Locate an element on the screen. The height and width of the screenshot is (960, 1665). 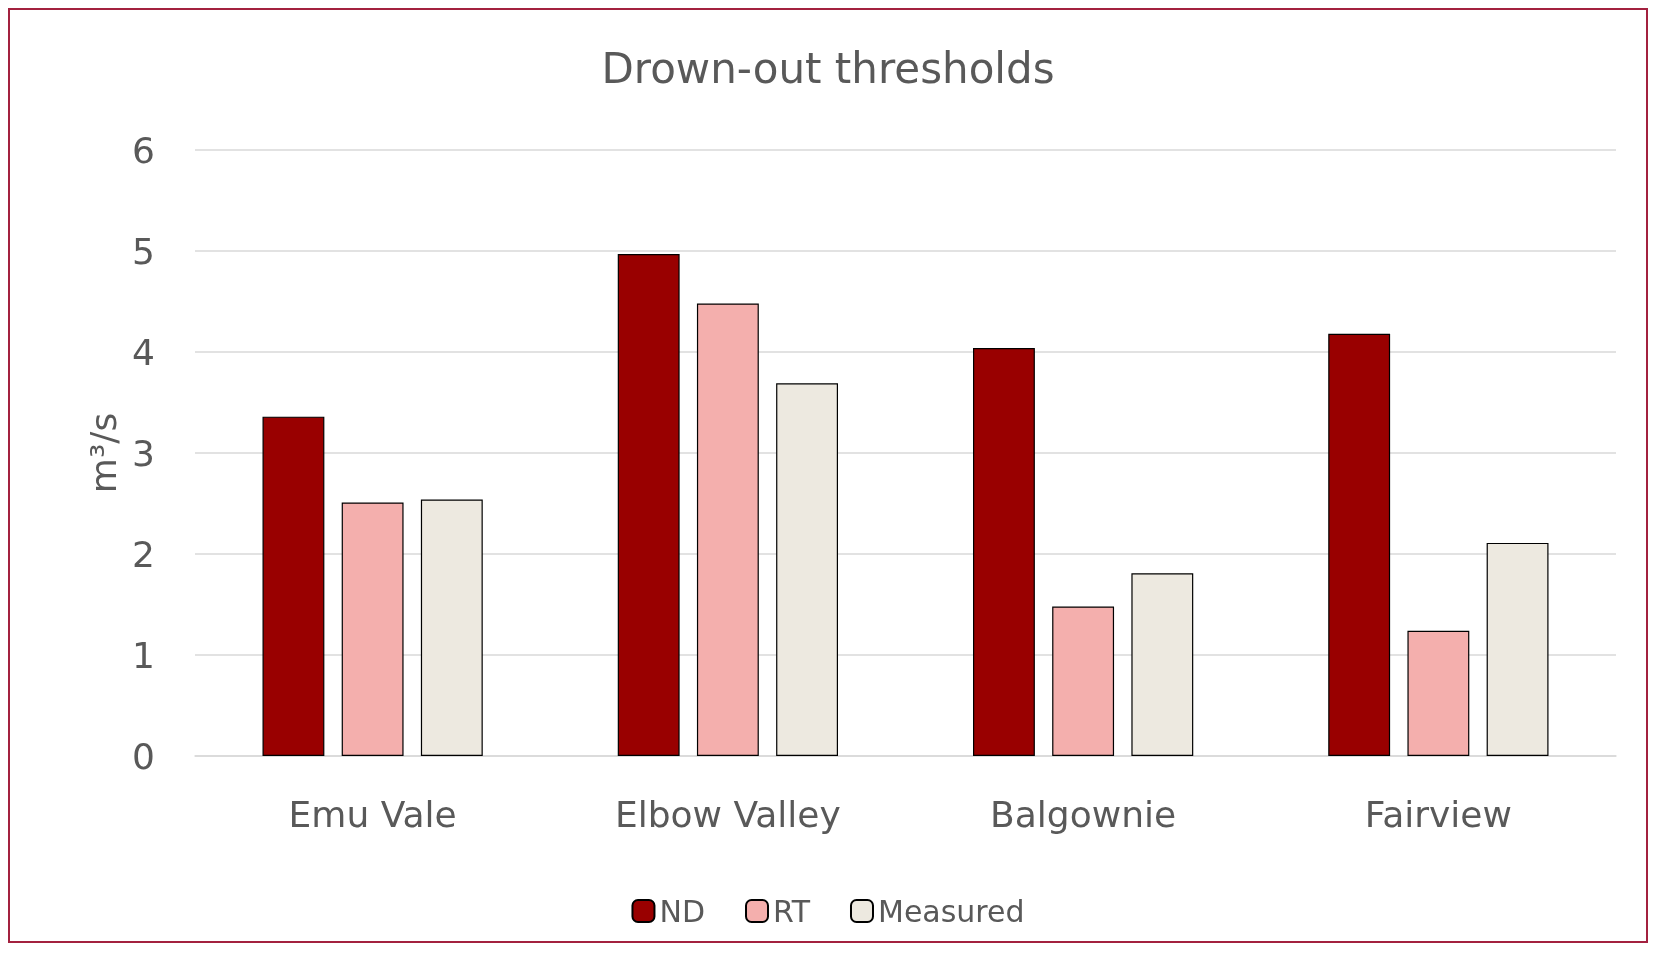
legend-label: RT is located at coordinates (792, 911).